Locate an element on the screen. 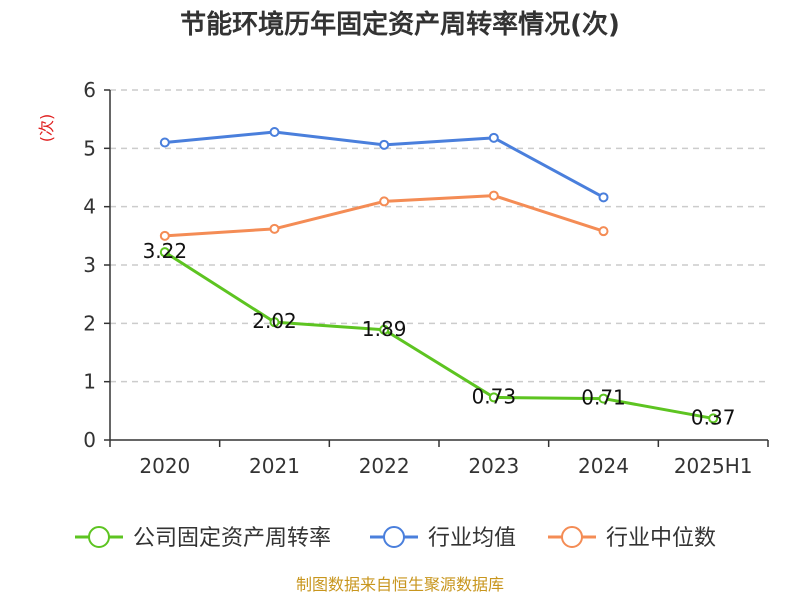 This screenshot has width=800, height=600. data-label: 2.02 is located at coordinates (274, 321).